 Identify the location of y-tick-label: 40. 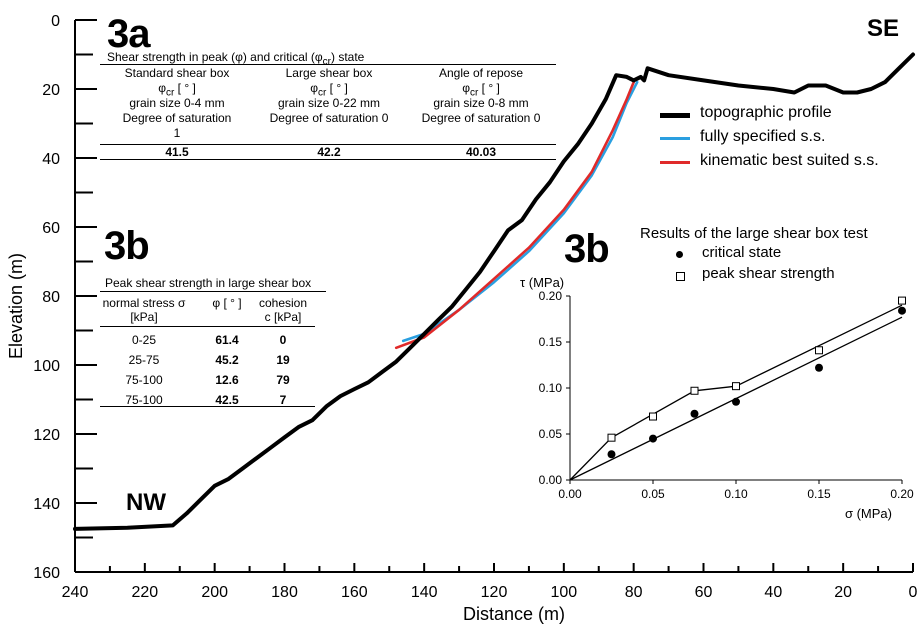
(51, 159).